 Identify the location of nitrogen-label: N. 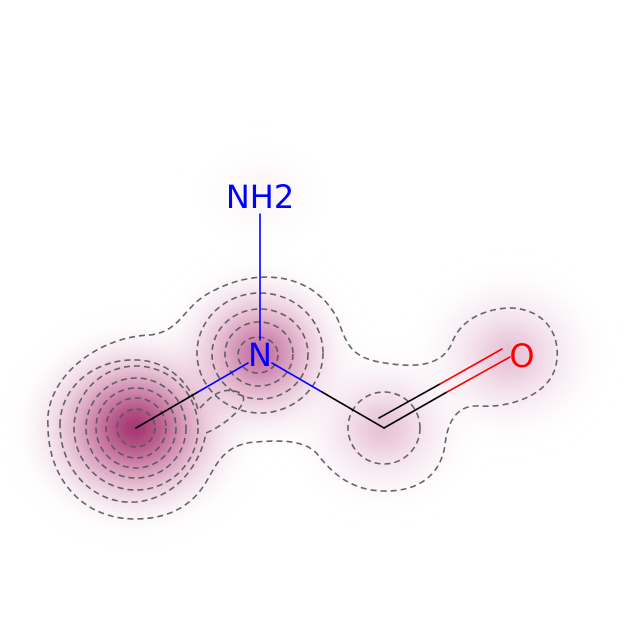
(260, 355).